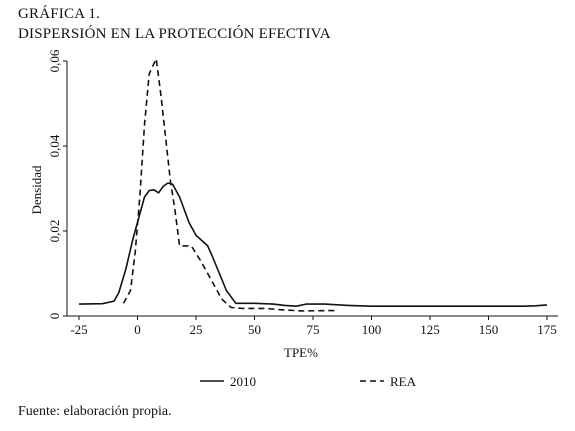  Describe the element at coordinates (174, 34) in the screenshot. I see `chart-title-line2: DISPERSIÓN EN LA PROTECCIÓN EFECTIVA` at that location.